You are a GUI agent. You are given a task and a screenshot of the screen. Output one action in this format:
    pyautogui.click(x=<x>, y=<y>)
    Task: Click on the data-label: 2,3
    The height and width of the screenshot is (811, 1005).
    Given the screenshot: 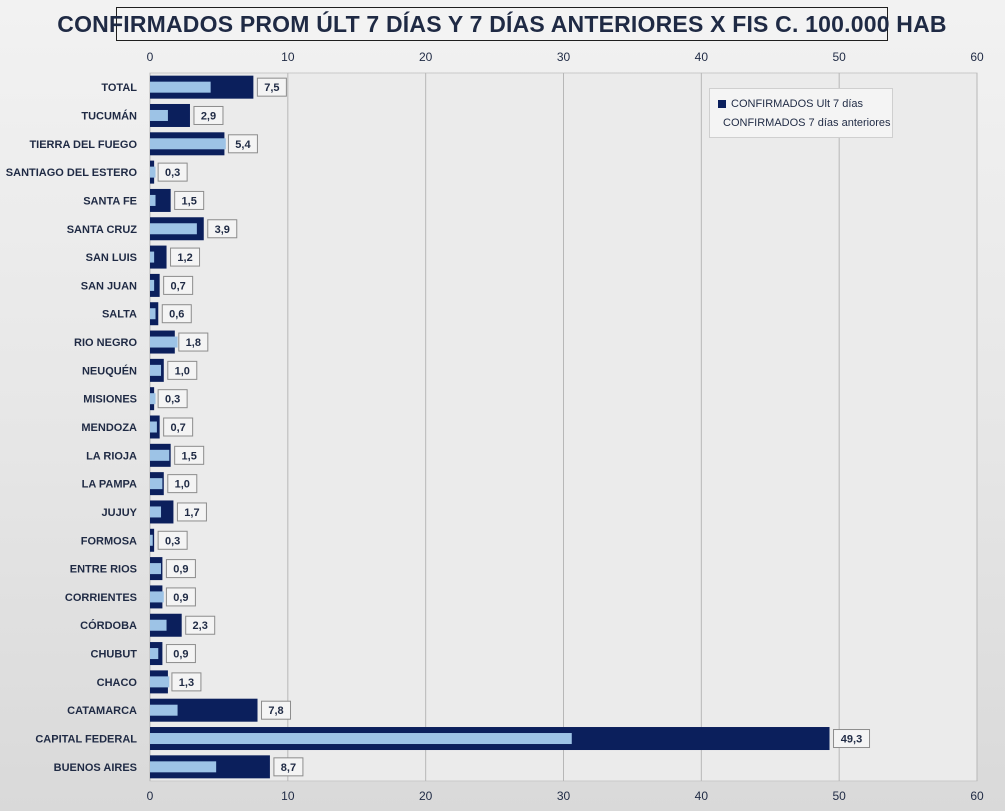 What is the action you would take?
    pyautogui.click(x=200, y=626)
    